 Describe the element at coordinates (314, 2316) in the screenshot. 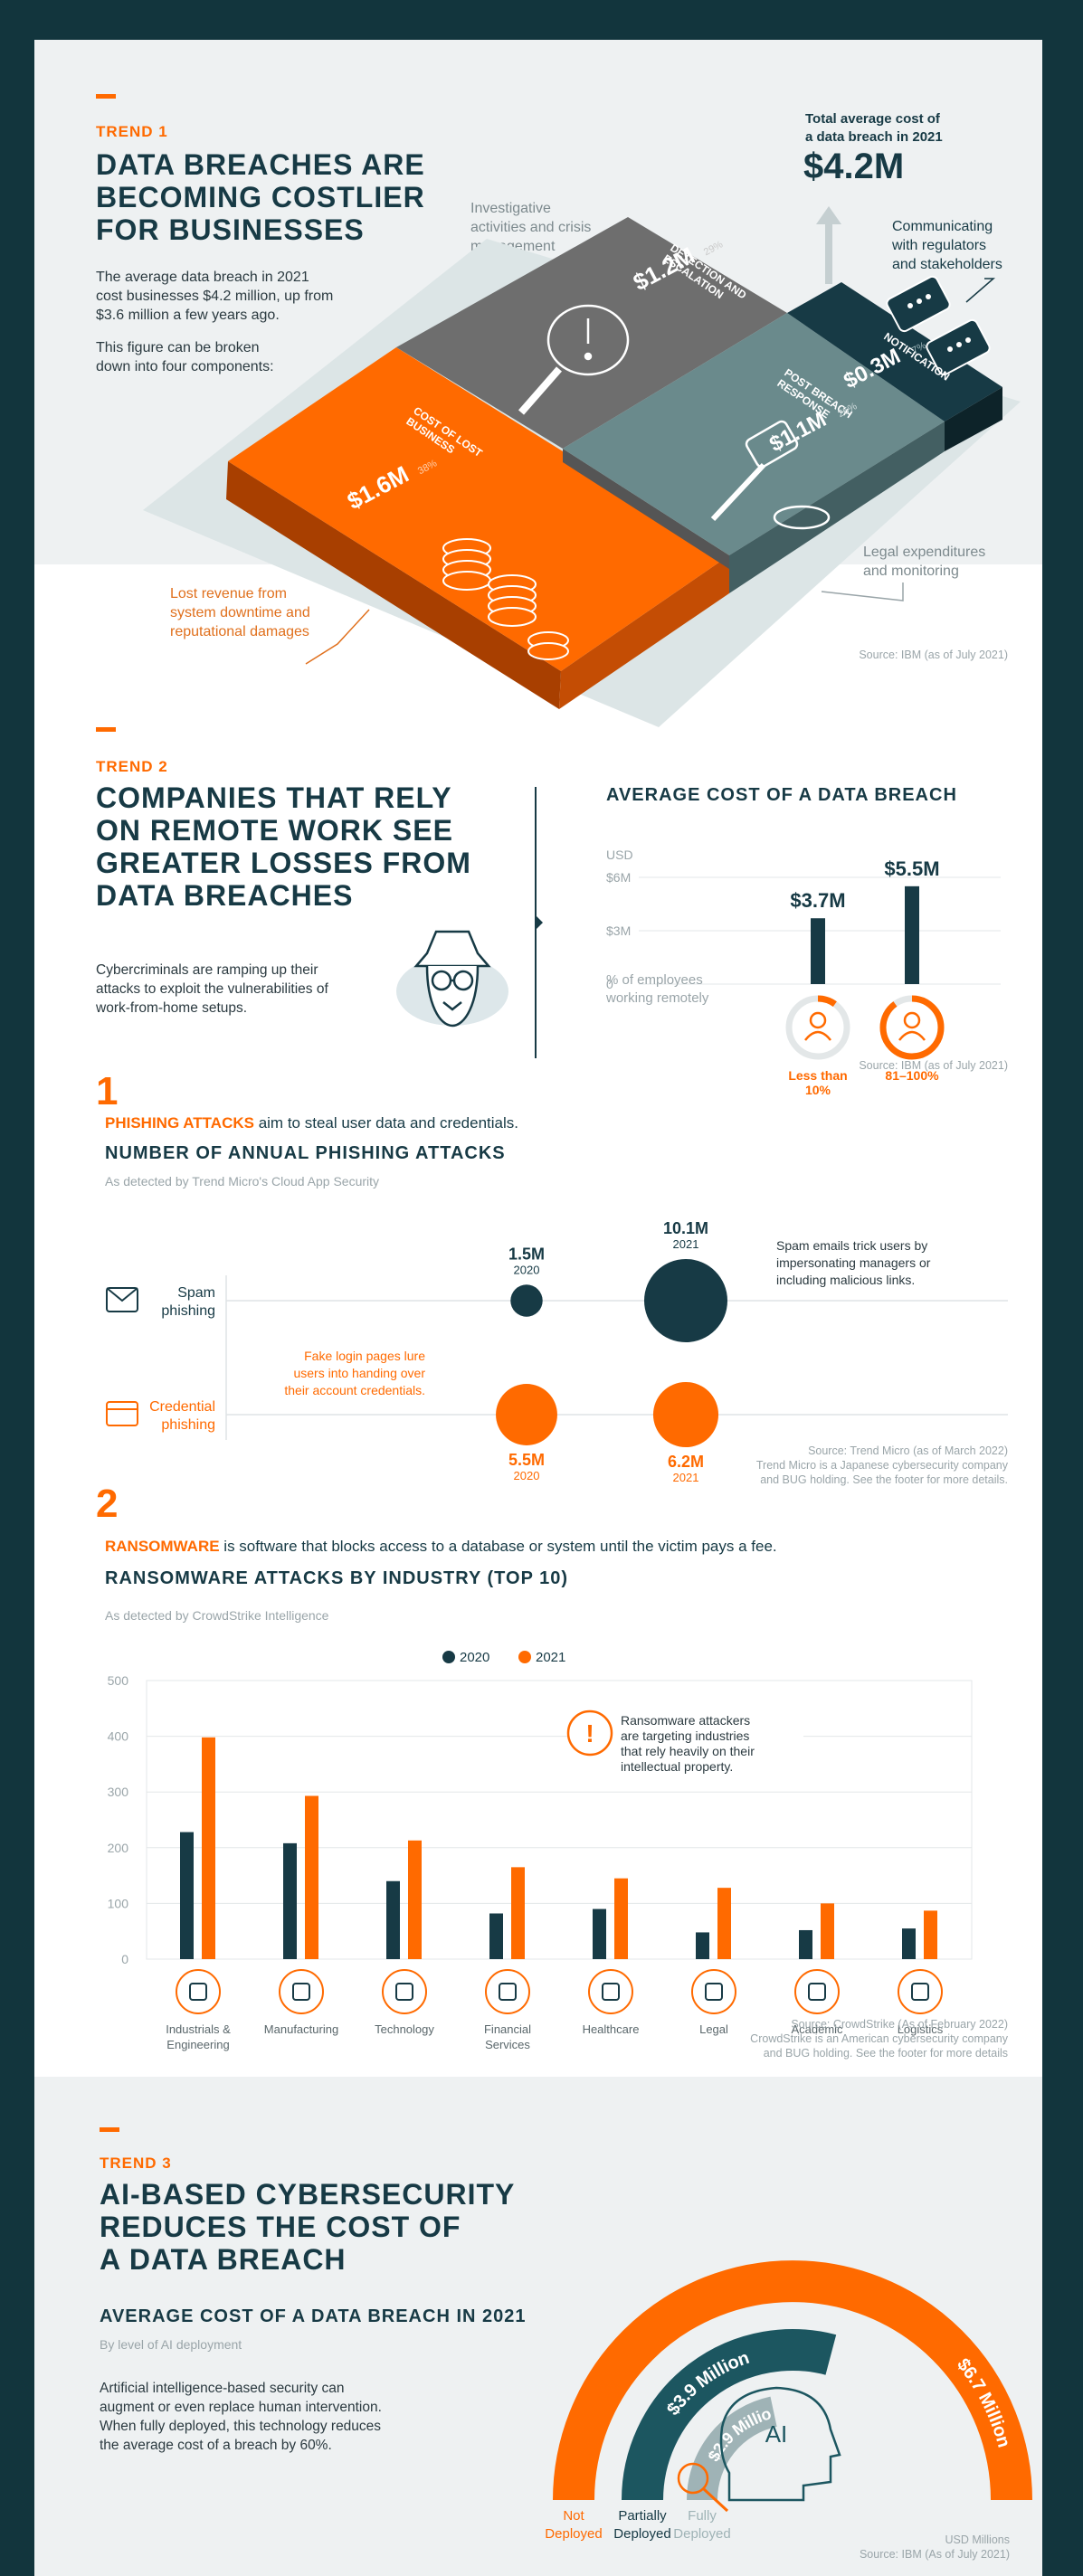

I see `ai-chart-title: AVERAGE COST OF A DATA BREACH IN 2021` at that location.